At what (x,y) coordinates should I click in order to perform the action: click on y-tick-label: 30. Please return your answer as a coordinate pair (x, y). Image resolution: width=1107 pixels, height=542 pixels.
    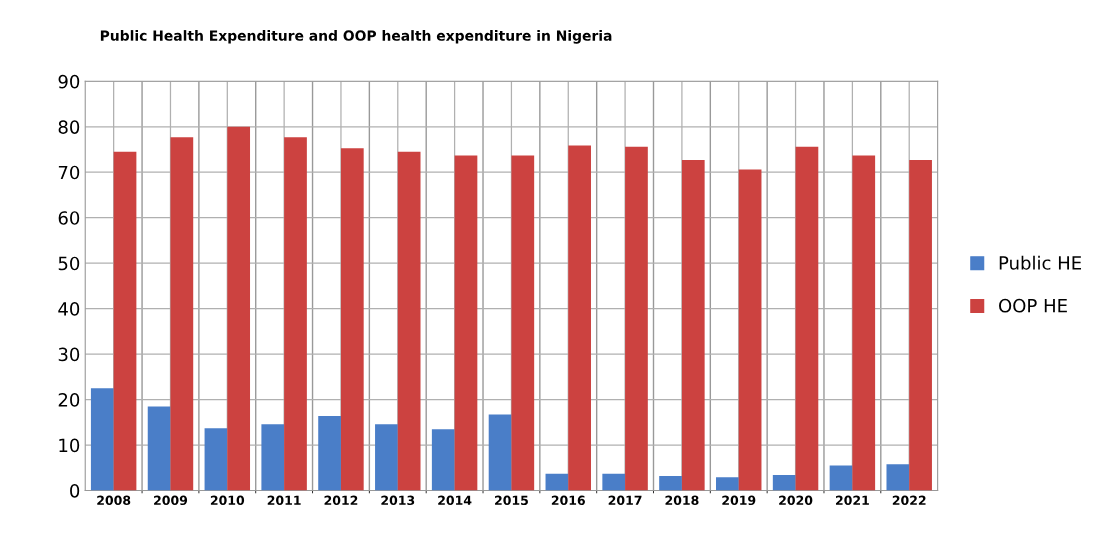
    Looking at the image, I should click on (69, 354).